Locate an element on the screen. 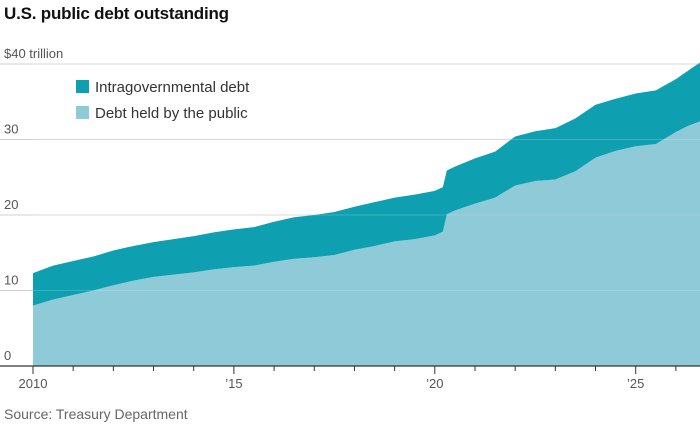 The height and width of the screenshot is (428, 700). legend-swatch-intragovernmental is located at coordinates (82, 86).